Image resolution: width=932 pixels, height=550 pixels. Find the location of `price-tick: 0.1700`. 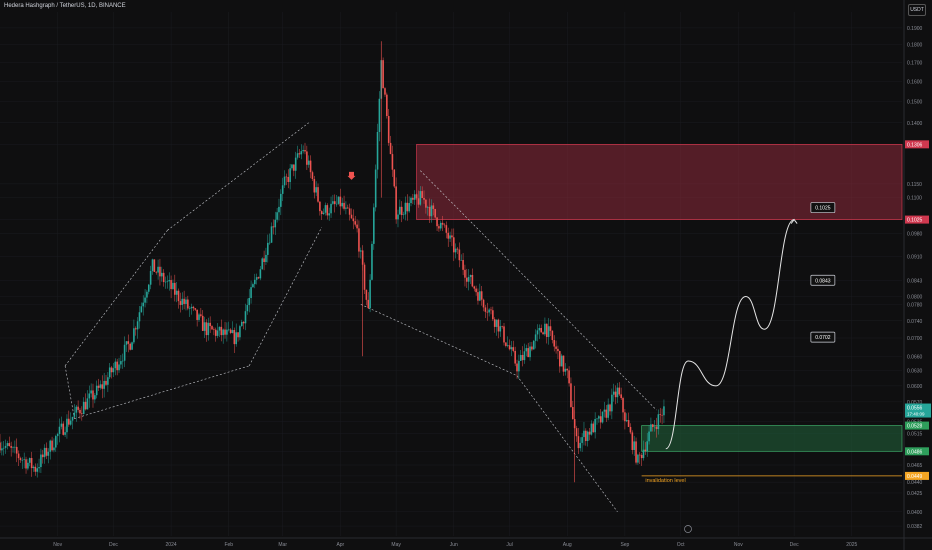

price-tick: 0.1700 is located at coordinates (915, 63).